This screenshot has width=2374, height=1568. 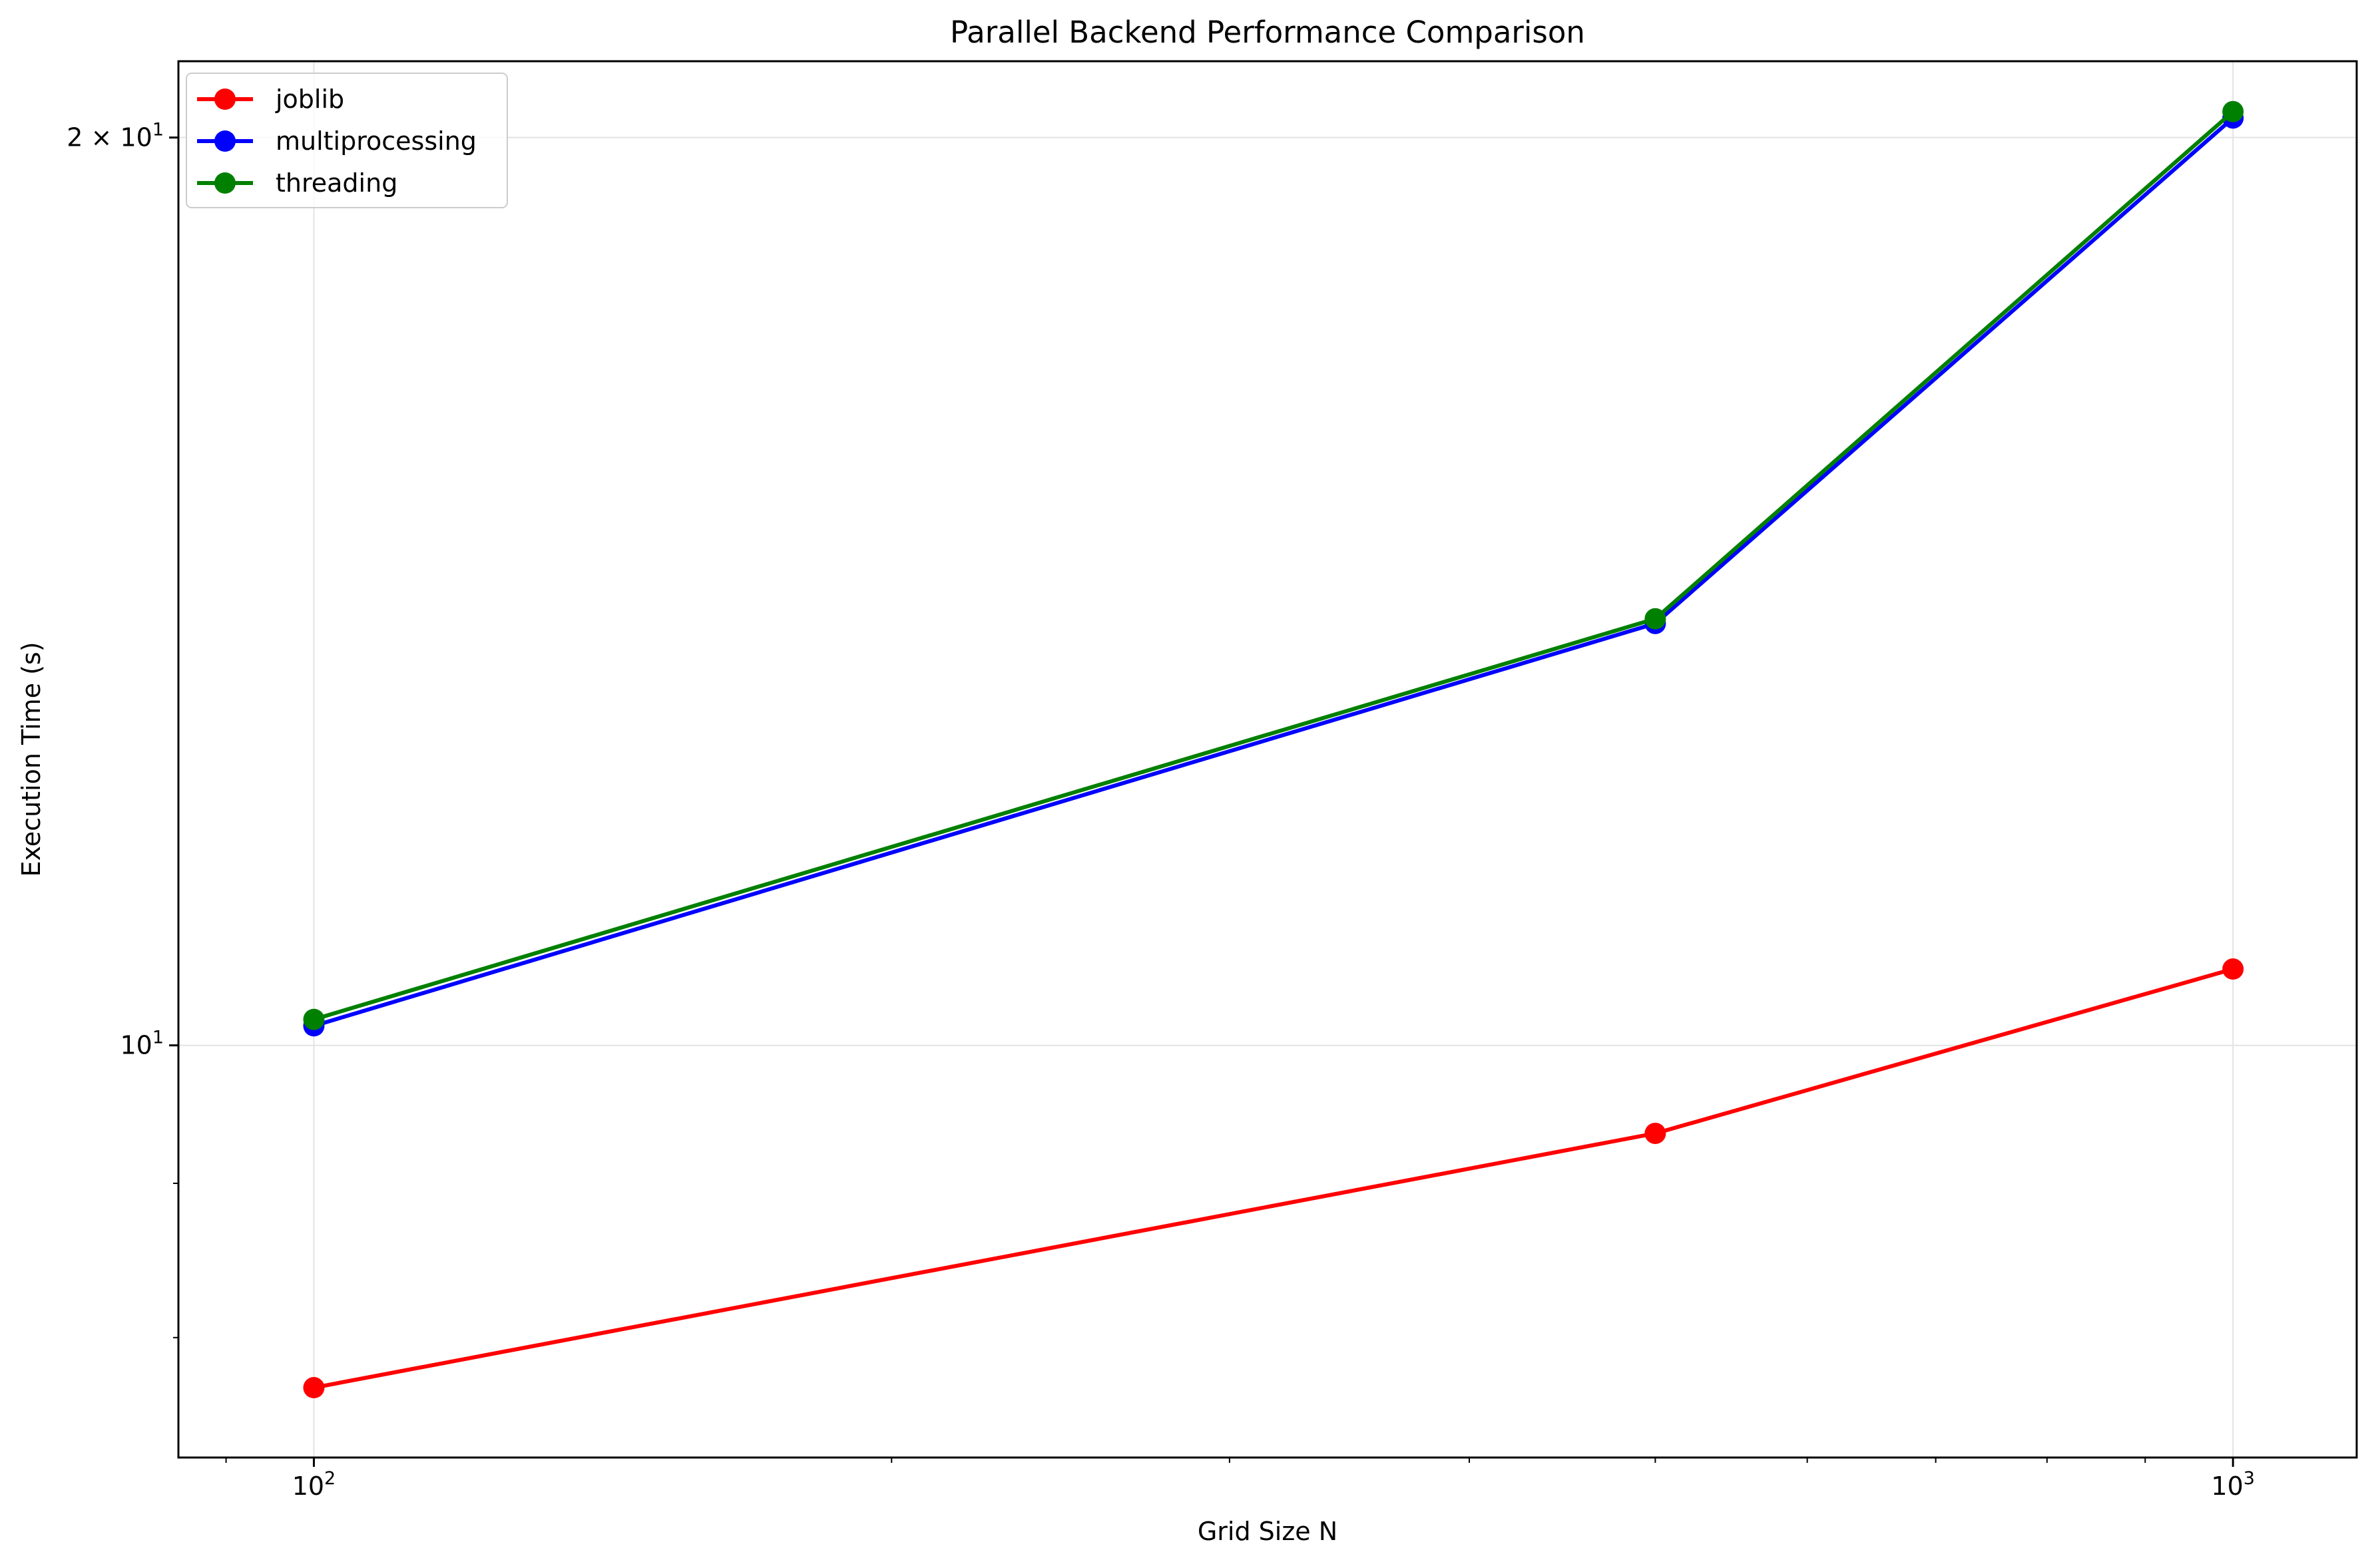 What do you see at coordinates (31, 759) in the screenshot?
I see `y-axis-label: Execution Time (s)` at bounding box center [31, 759].